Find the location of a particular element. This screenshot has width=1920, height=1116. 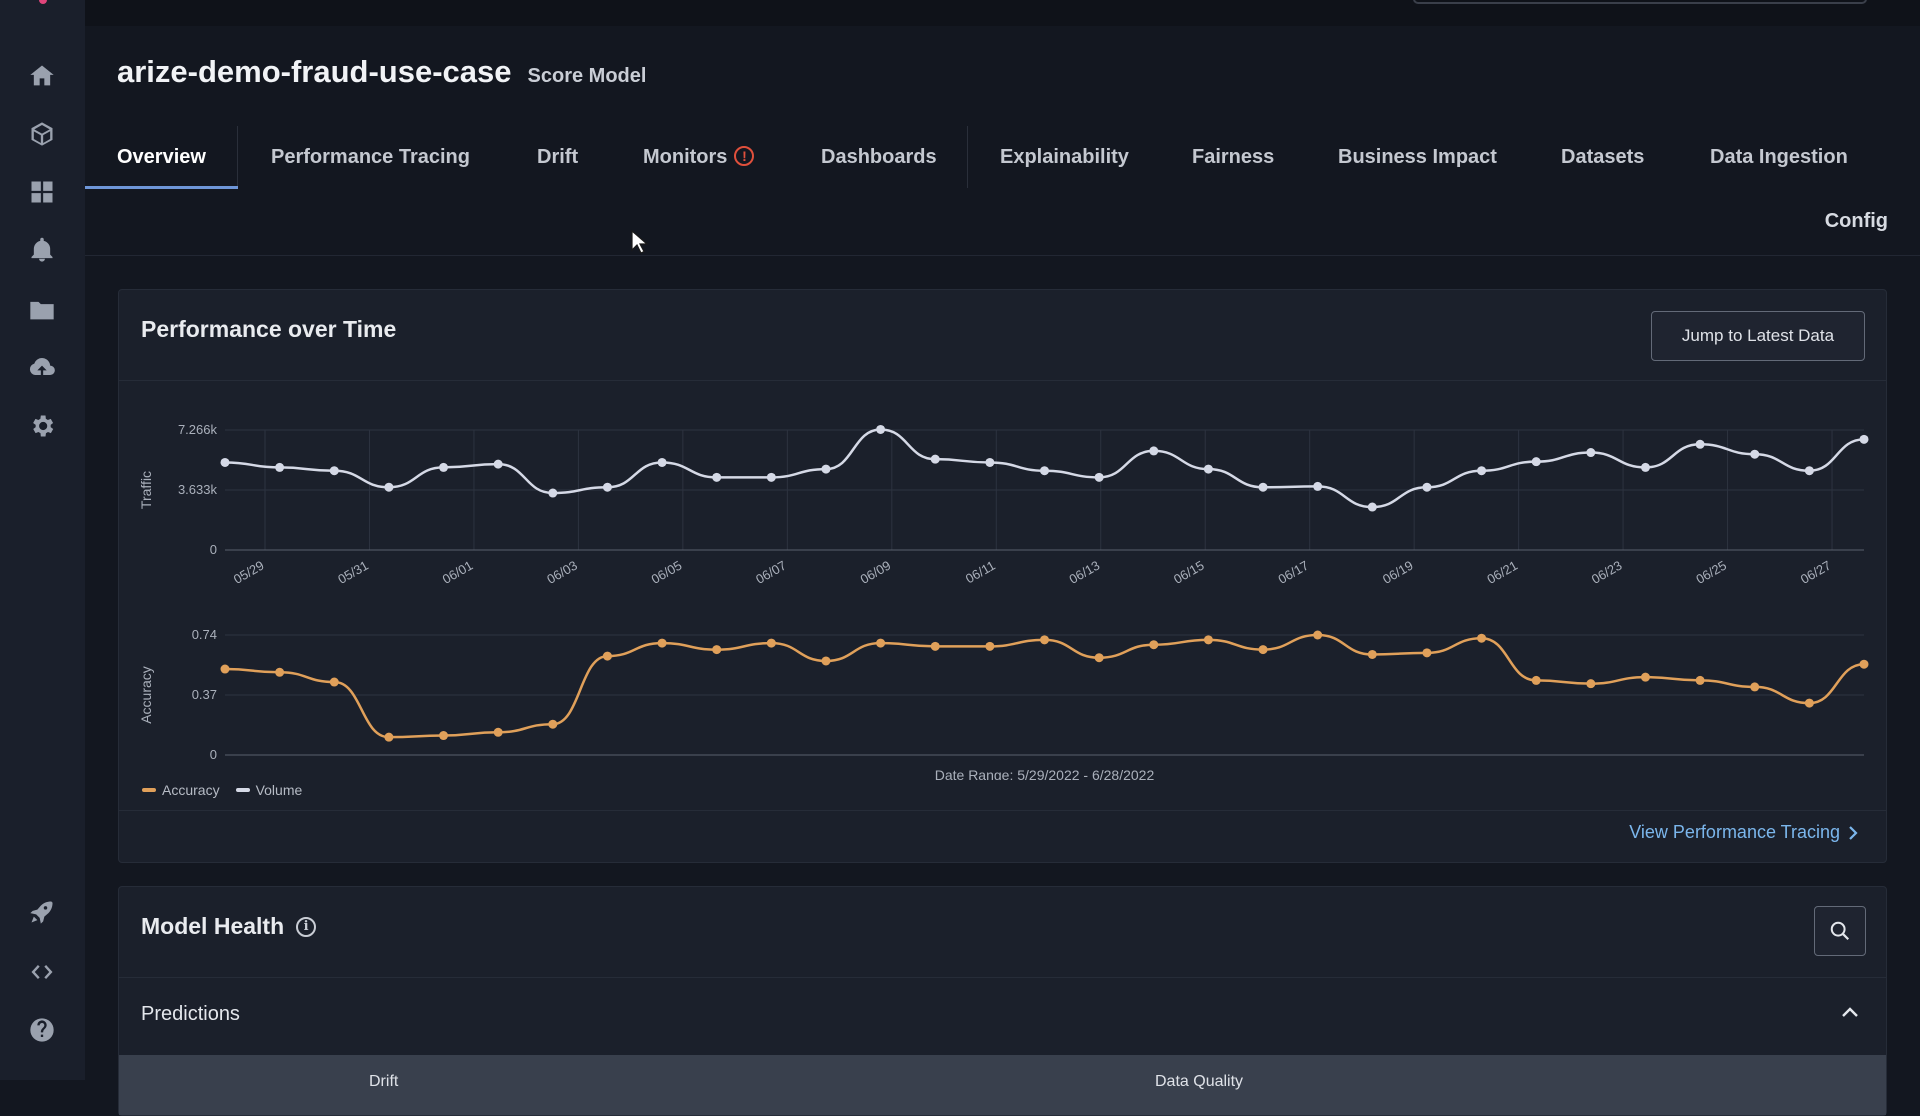

page-subtitle: Score Model is located at coordinates (587, 76).